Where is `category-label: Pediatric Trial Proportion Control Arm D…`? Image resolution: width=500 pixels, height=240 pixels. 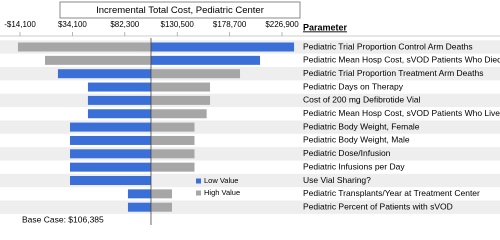
category-label: Pediatric Trial Proportion Control Arm D… is located at coordinates (388, 46).